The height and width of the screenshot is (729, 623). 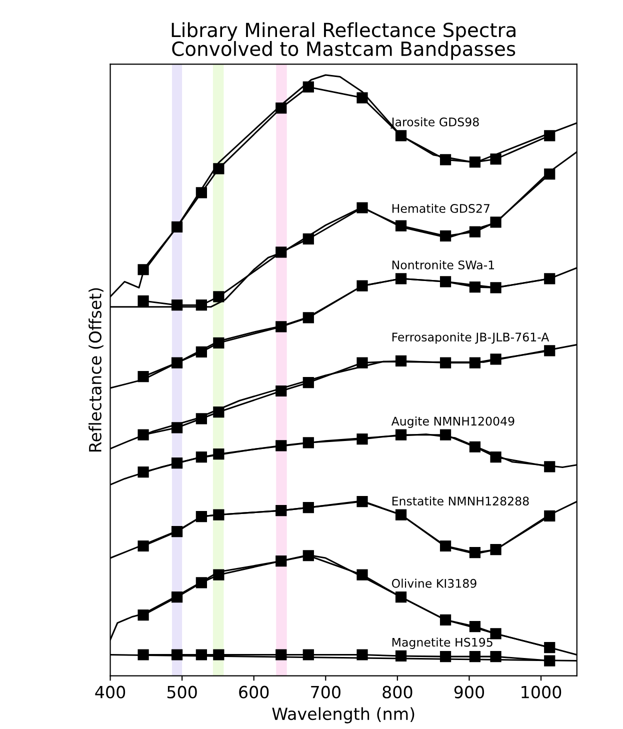 What do you see at coordinates (344, 41) in the screenshot?
I see `chart-title: Library Mineral Reflectance Spectra Convolved to Mastcam Bandpasses` at bounding box center [344, 41].